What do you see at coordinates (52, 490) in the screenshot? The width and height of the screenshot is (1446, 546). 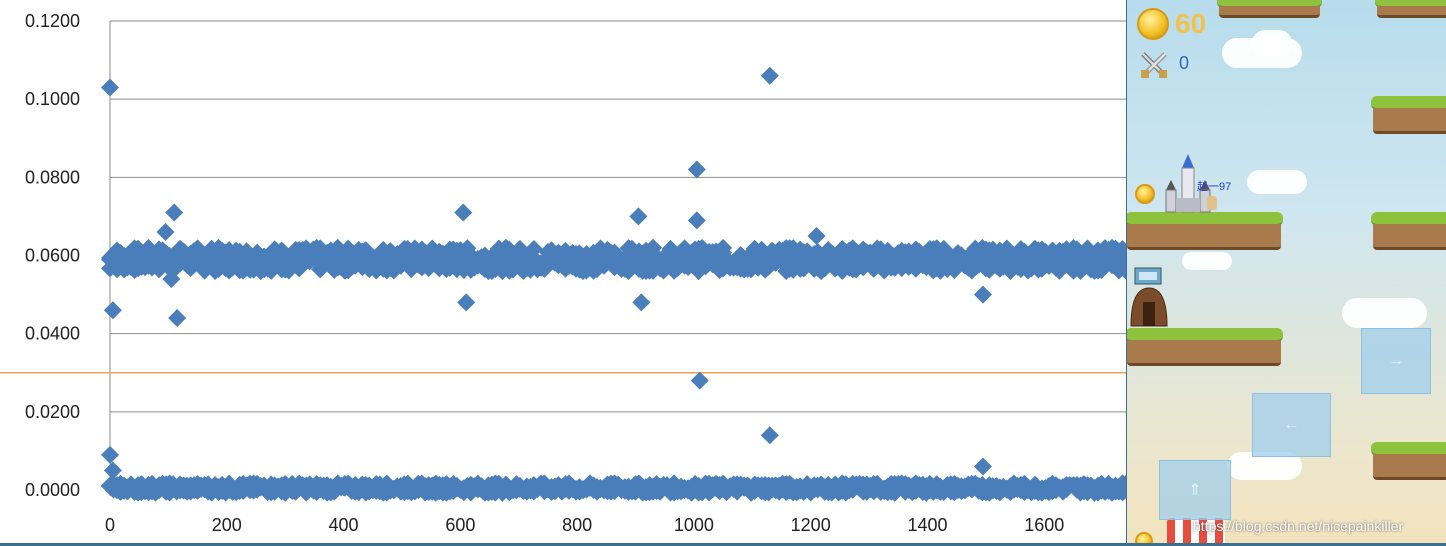 I see `y-tick-label: 0.0000` at bounding box center [52, 490].